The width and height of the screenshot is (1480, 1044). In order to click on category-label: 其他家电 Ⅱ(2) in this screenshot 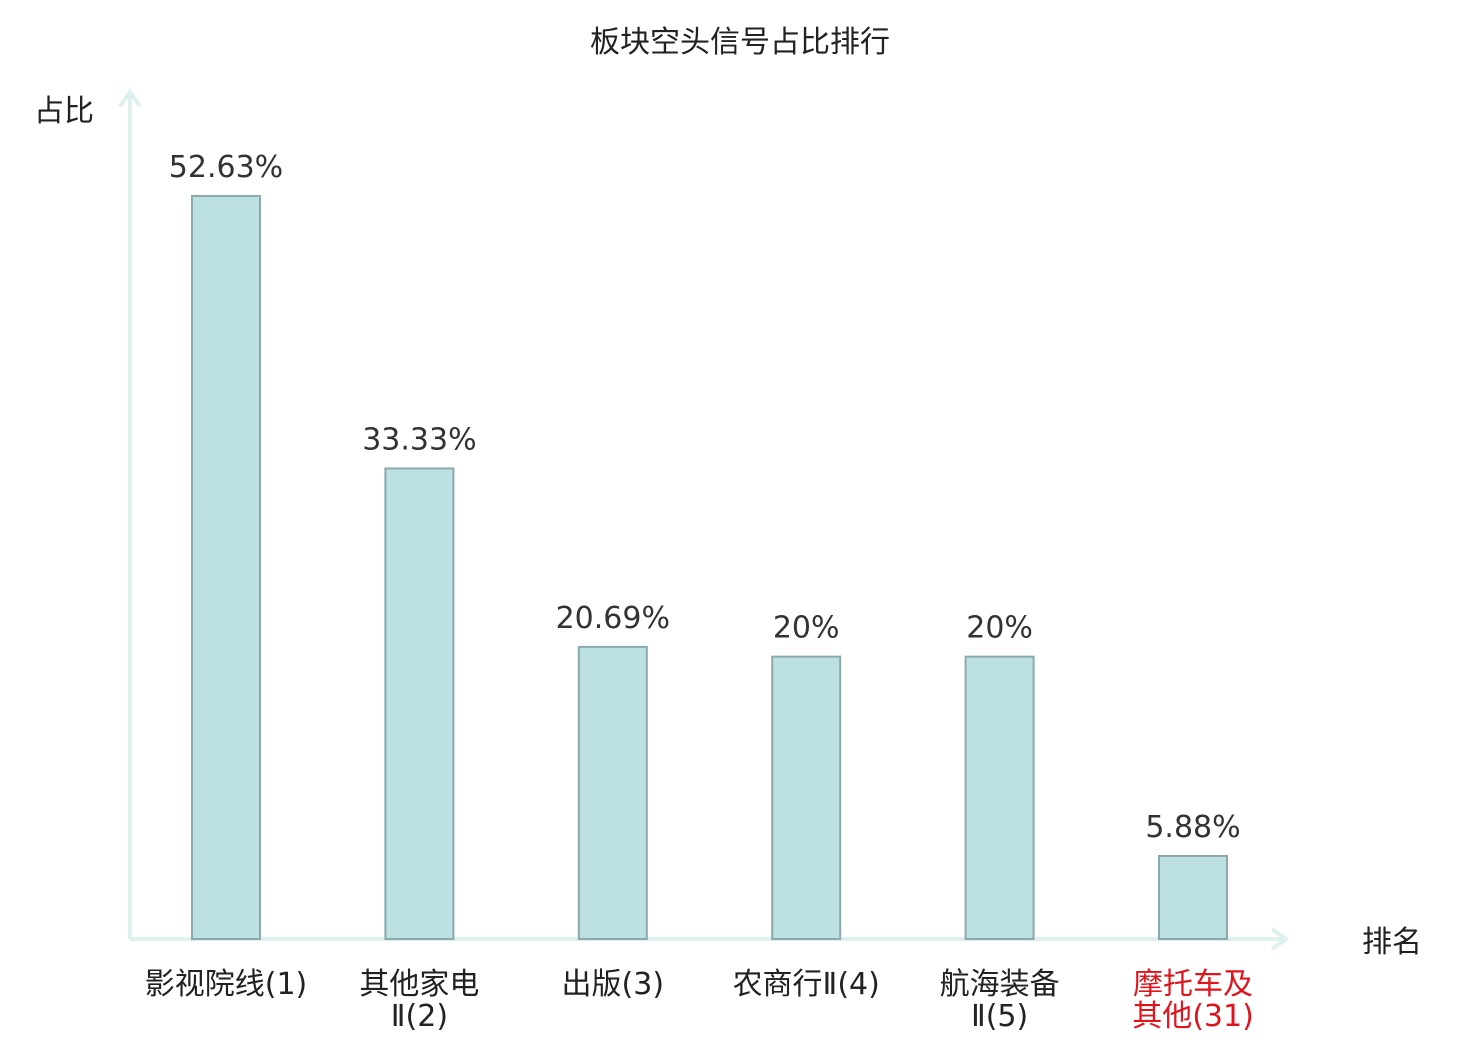, I will do `click(419, 1000)`.